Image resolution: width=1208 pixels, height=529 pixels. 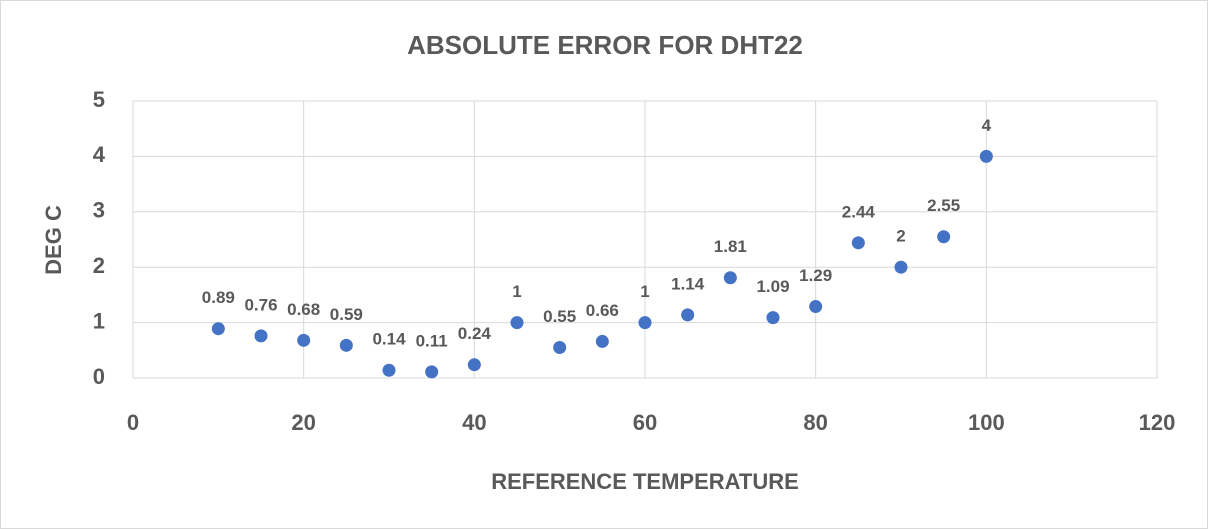 What do you see at coordinates (303, 309) in the screenshot?
I see `data-label: 0.68` at bounding box center [303, 309].